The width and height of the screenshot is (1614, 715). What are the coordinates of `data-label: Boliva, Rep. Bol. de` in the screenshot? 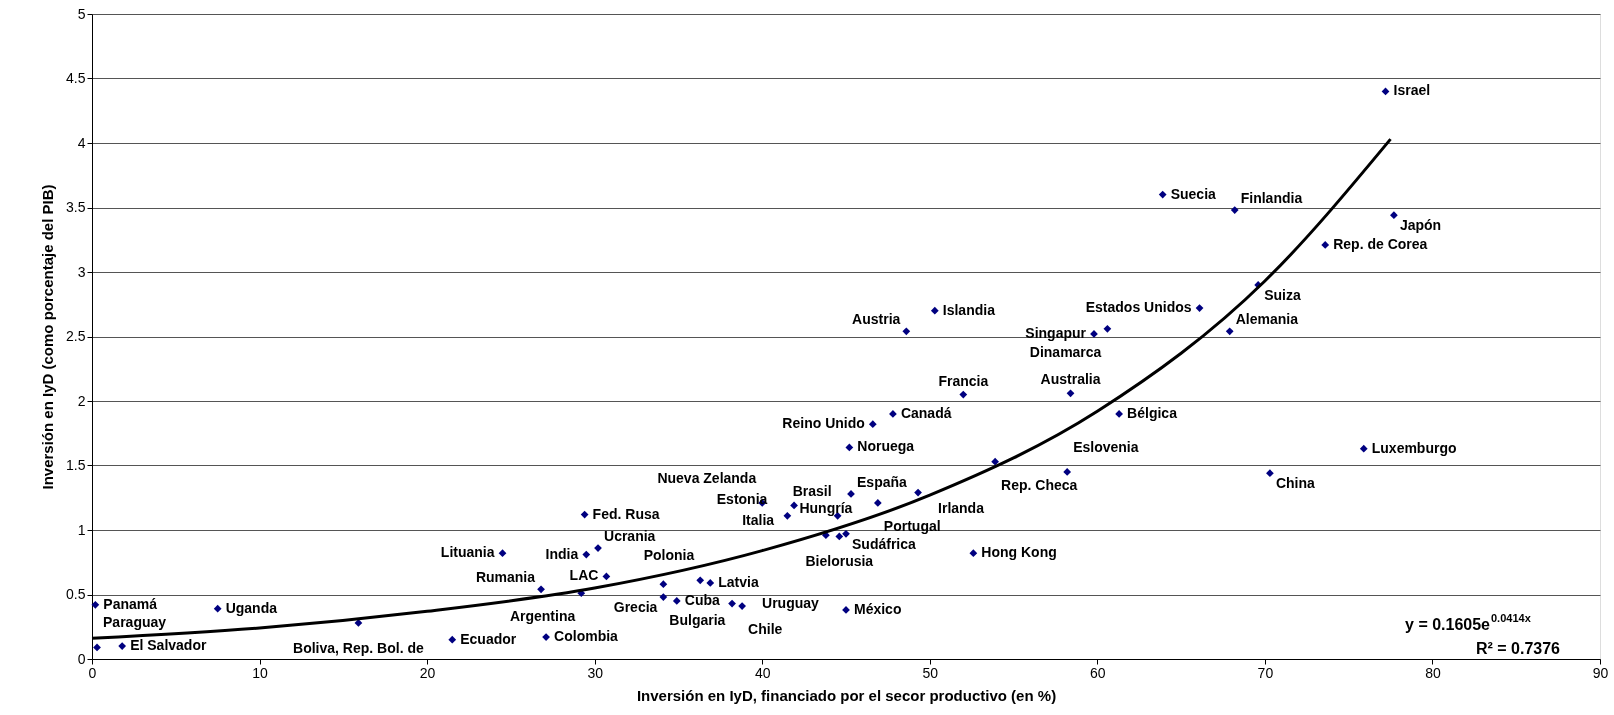 It's located at (358, 647).